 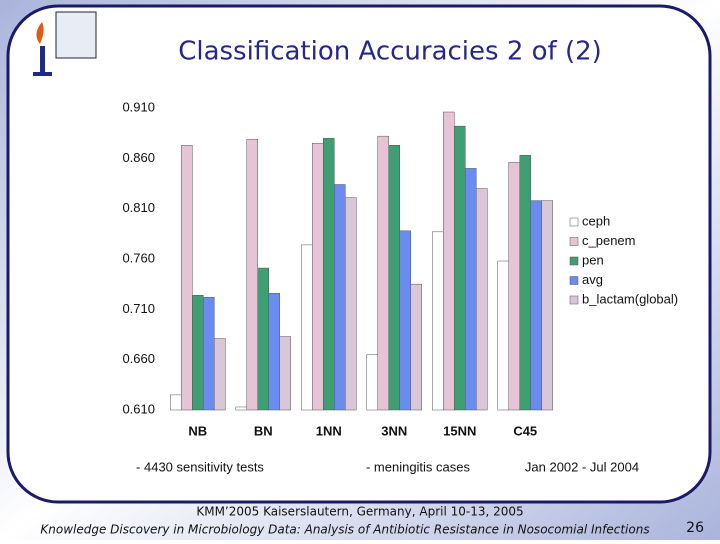 I want to click on annotation: - meningitis cases, so click(x=418, y=466).